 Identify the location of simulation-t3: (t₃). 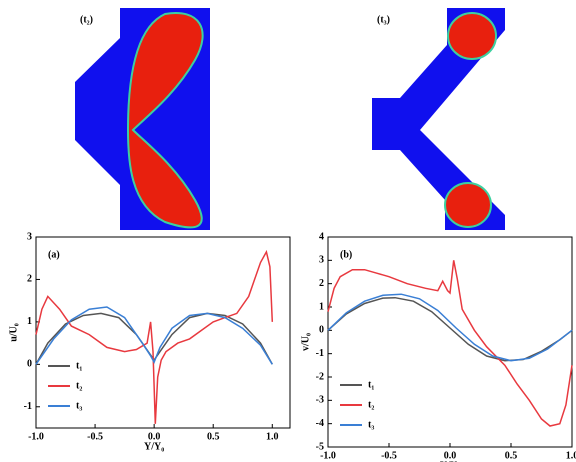
(438, 119).